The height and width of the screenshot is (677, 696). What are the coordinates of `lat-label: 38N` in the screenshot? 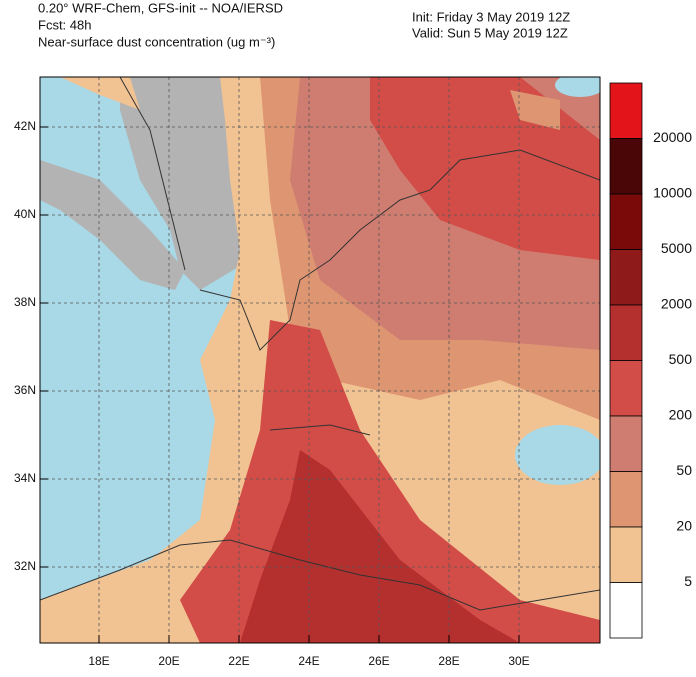 It's located at (25, 302).